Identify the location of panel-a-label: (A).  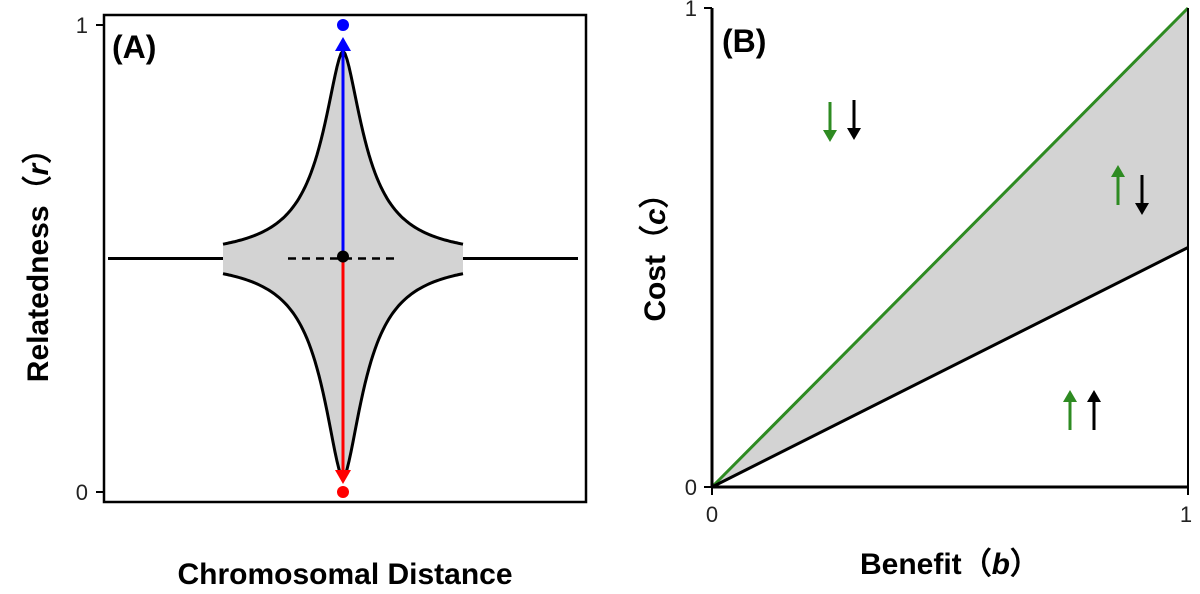
(134, 47).